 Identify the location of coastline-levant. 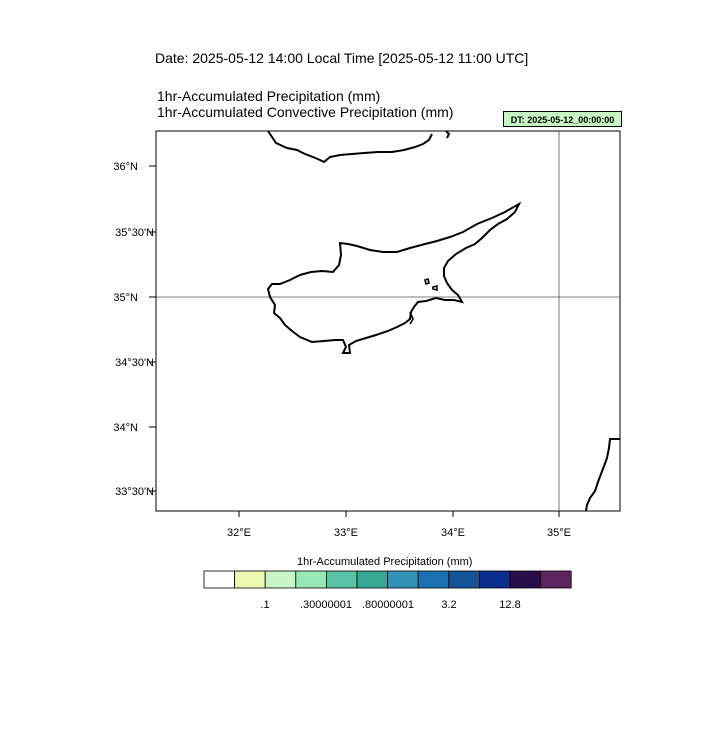
(602, 475).